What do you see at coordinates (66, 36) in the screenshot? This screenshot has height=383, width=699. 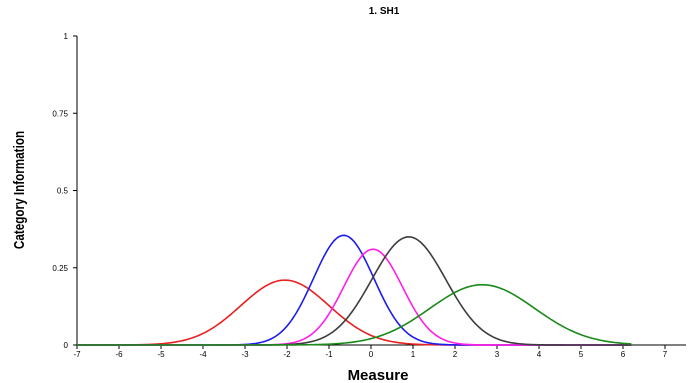 I see `y-tick-label: 1` at bounding box center [66, 36].